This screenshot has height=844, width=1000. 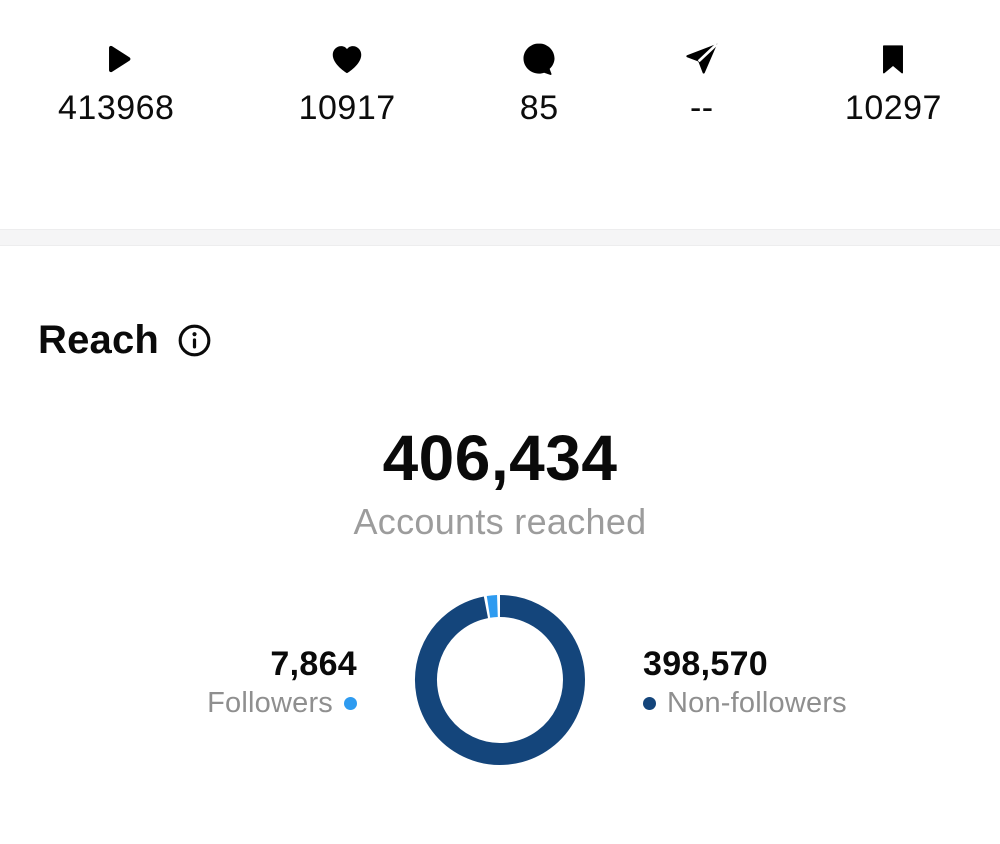 What do you see at coordinates (702, 82) in the screenshot?
I see `stat-item-shares: --` at bounding box center [702, 82].